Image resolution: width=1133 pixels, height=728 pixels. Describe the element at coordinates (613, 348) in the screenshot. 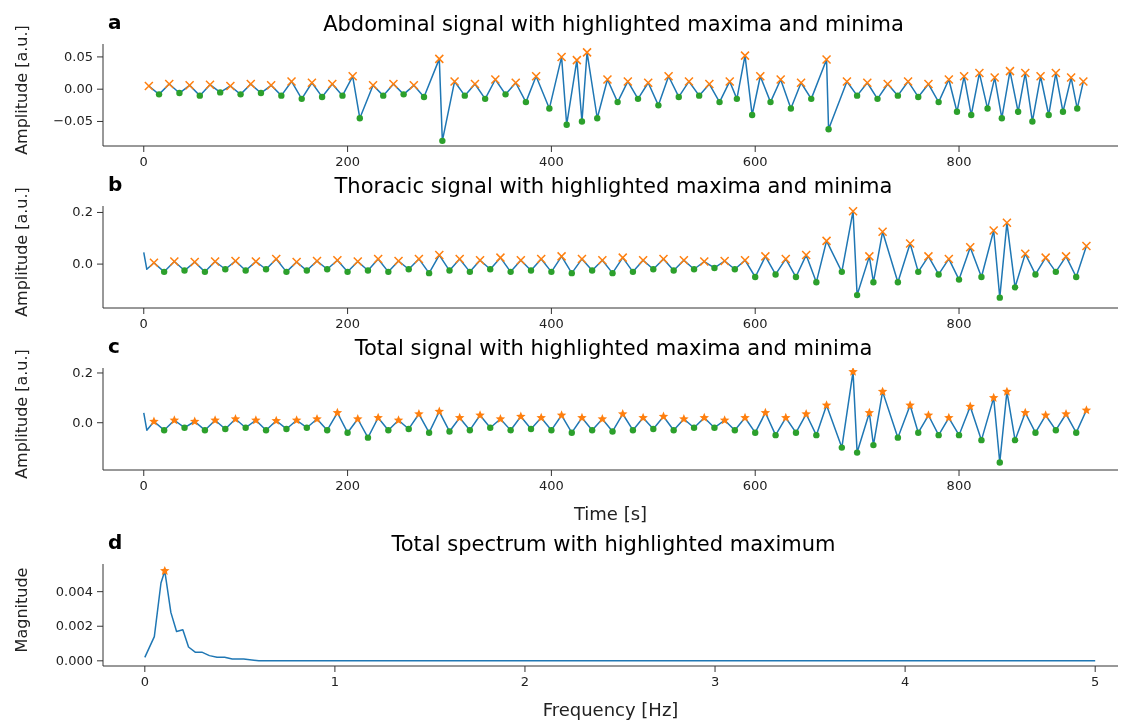

I see `chart-title: Total signal with highlighted maxima and minima` at that location.